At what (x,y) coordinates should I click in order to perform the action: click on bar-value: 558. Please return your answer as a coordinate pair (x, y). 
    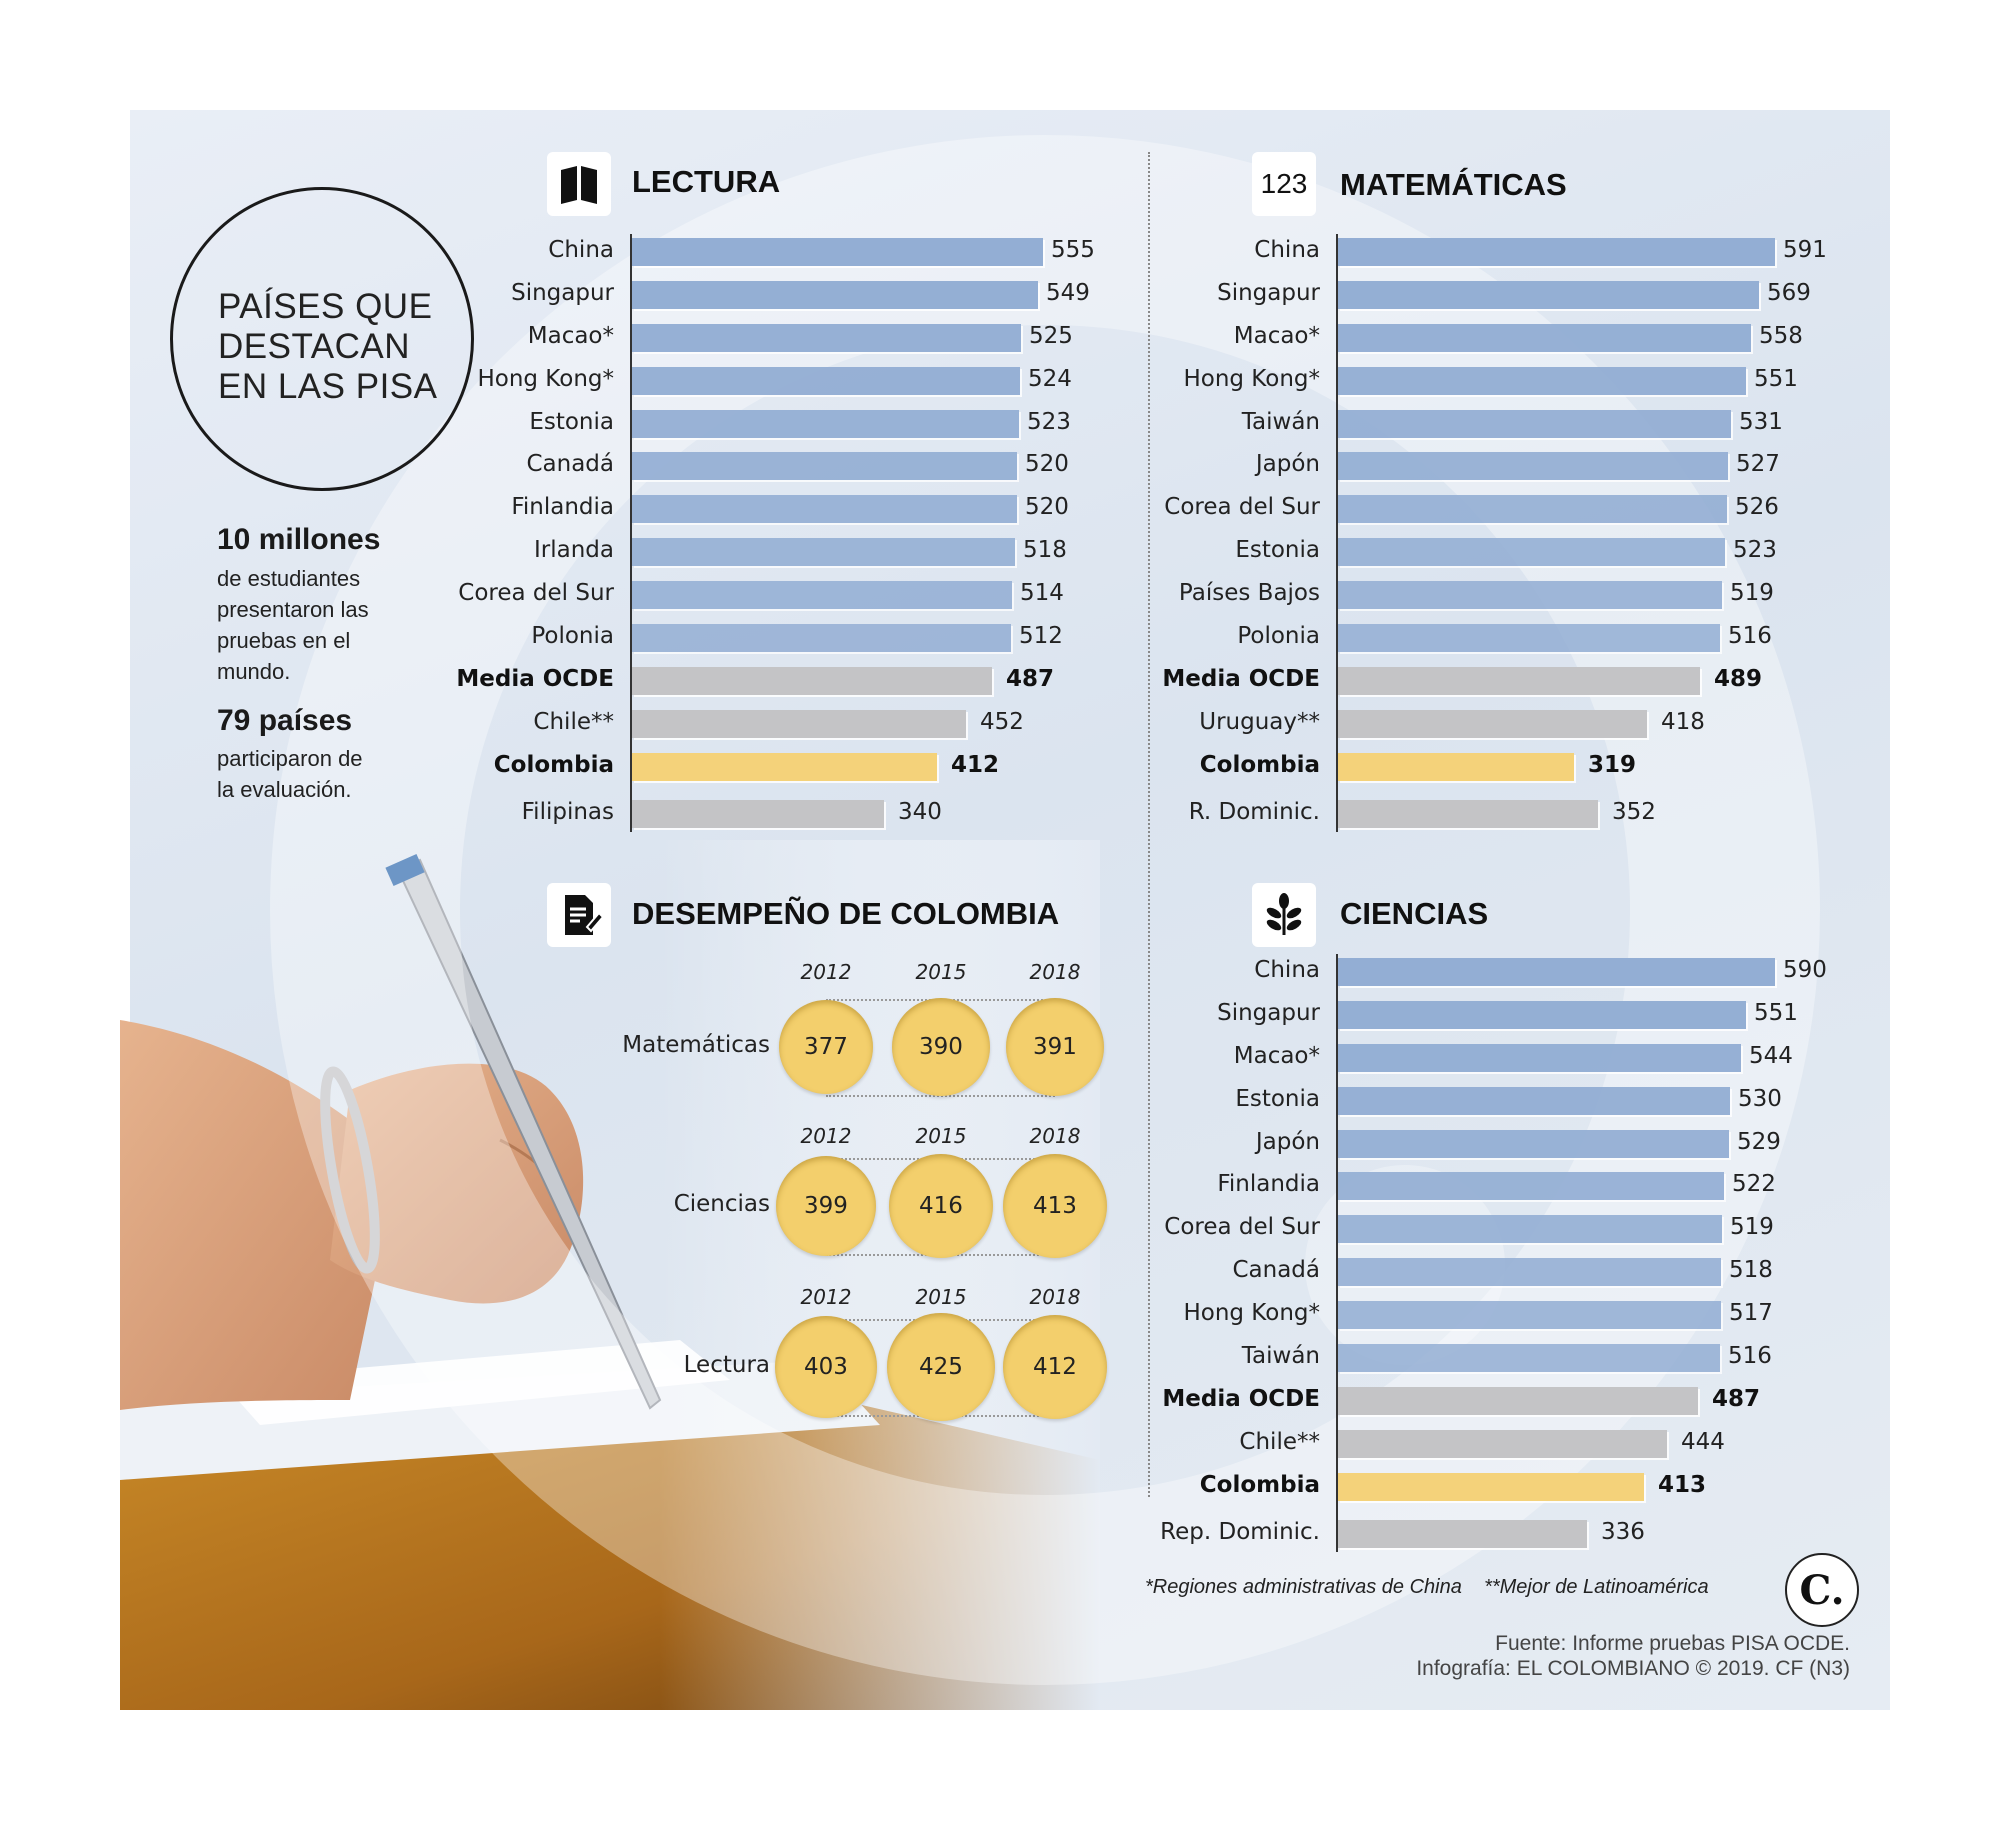
    Looking at the image, I should click on (1781, 336).